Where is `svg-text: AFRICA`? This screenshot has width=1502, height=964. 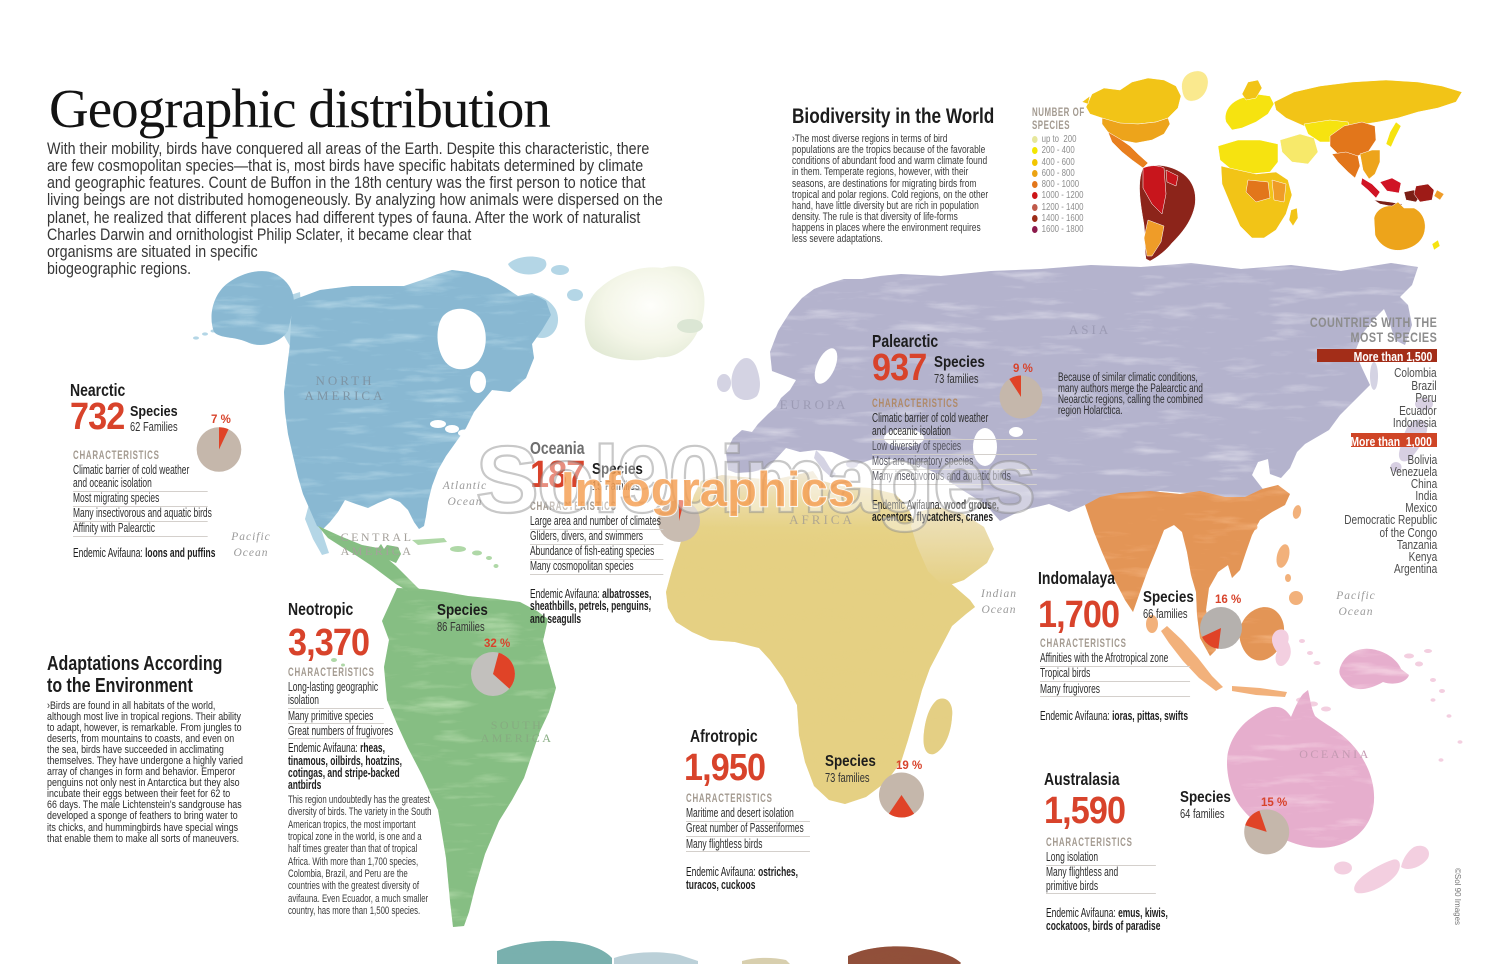 svg-text: AFRICA is located at coordinates (822, 519).